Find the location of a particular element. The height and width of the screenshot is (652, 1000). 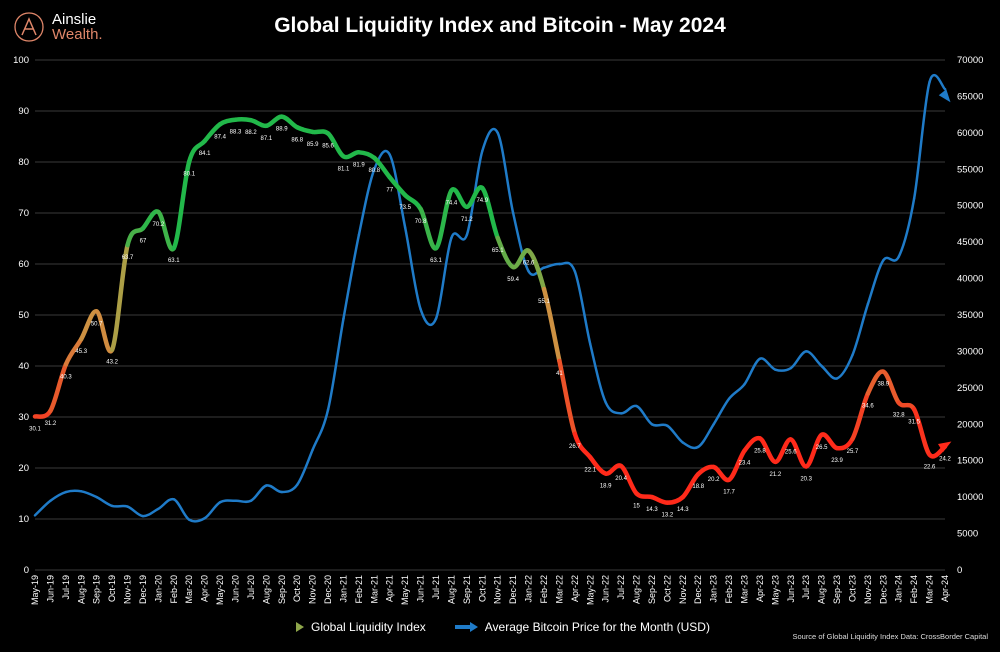

data-label: 59.4 is located at coordinates (513, 280).